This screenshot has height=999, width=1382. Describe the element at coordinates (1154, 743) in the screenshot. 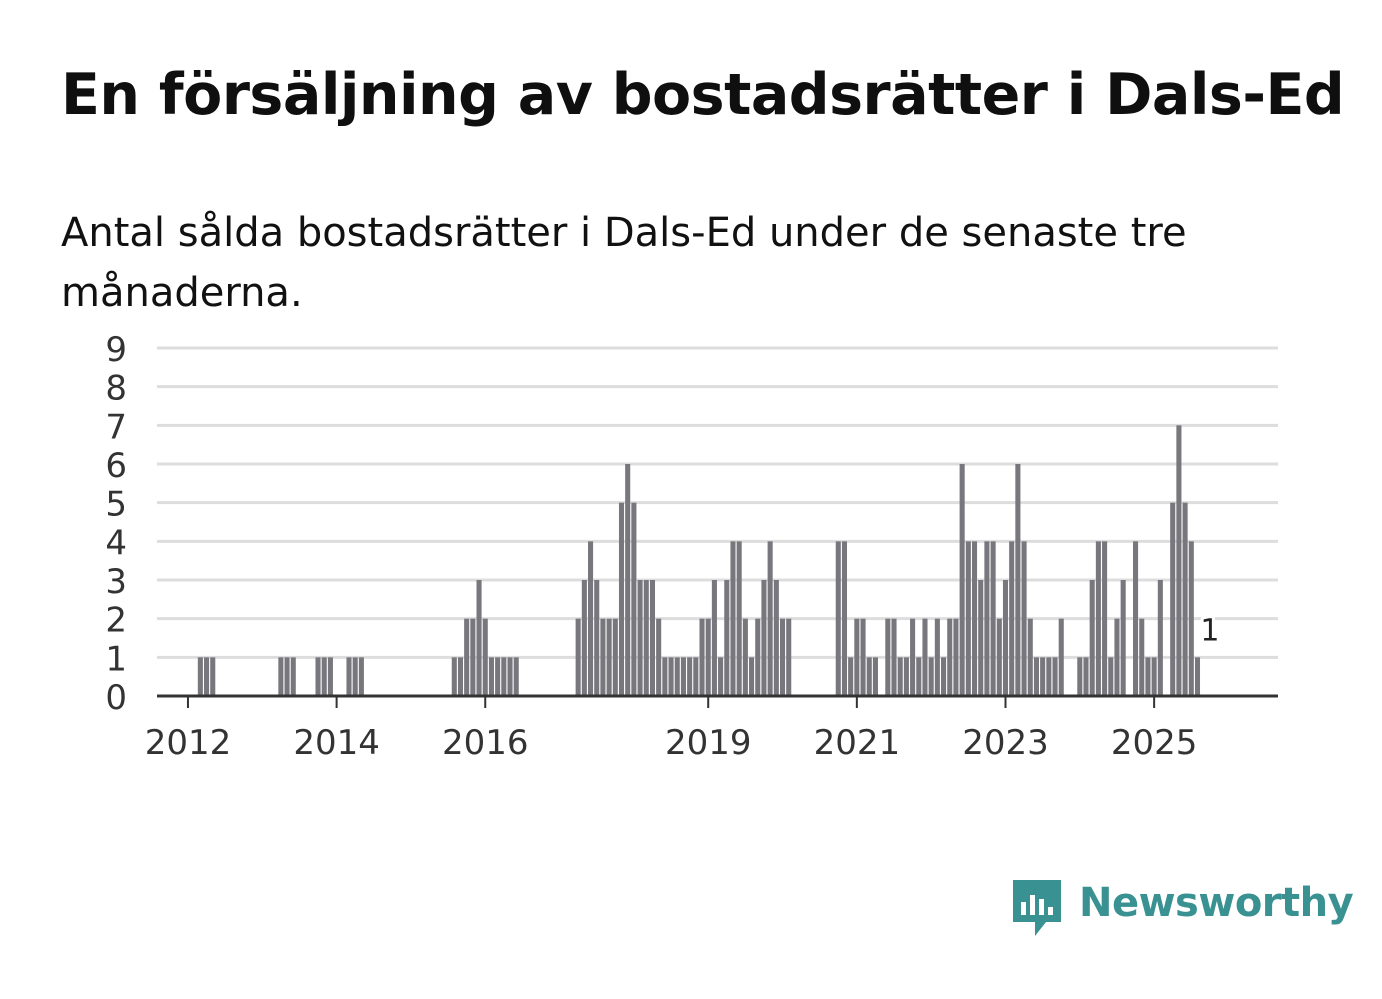

I see `x-tick-label: 2025` at that location.